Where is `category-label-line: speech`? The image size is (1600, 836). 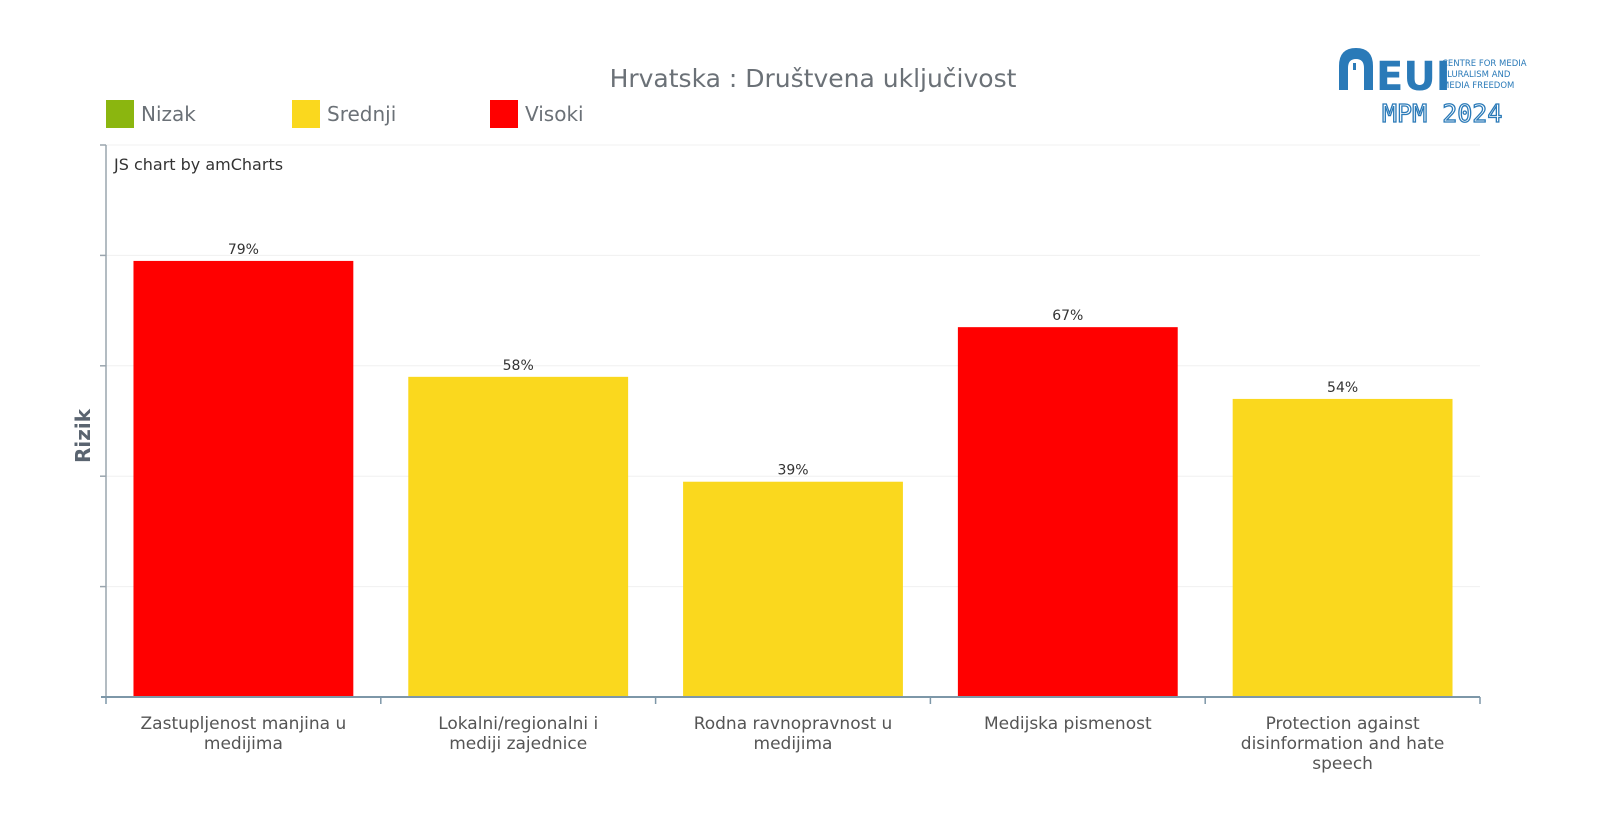
category-label-line: speech is located at coordinates (1342, 764).